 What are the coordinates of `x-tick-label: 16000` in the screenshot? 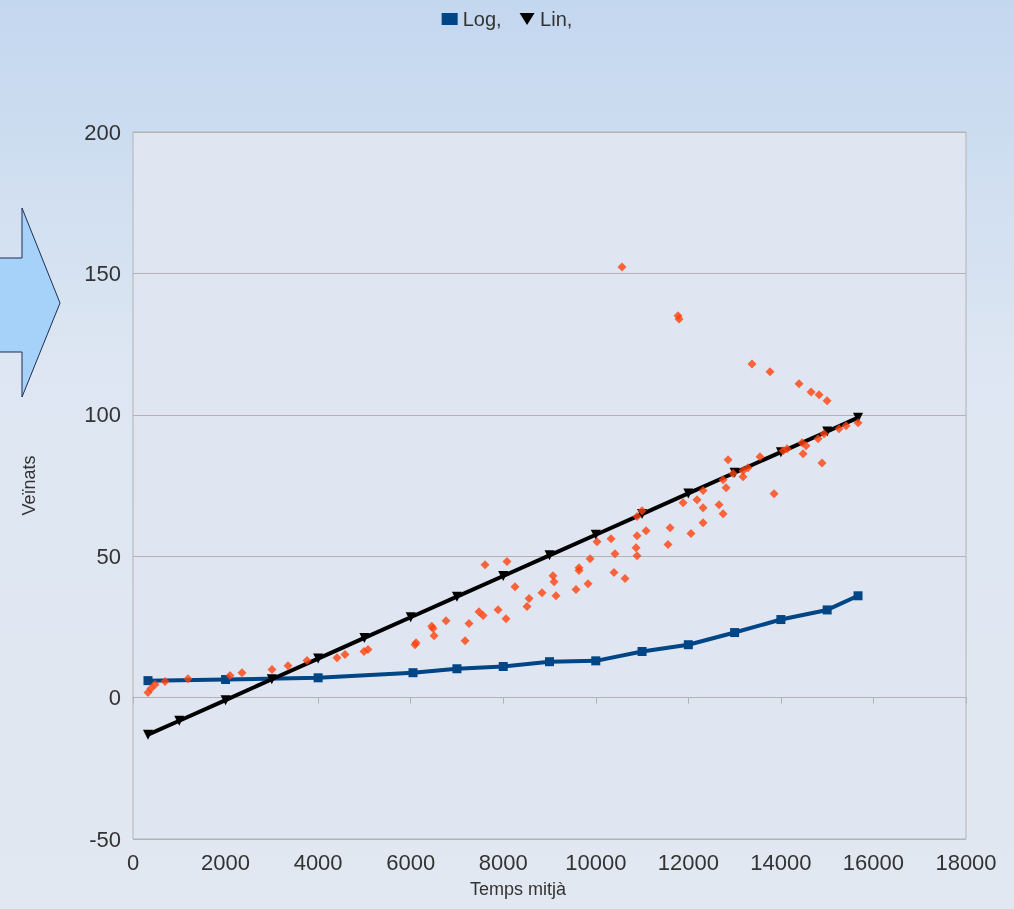 It's located at (873, 862).